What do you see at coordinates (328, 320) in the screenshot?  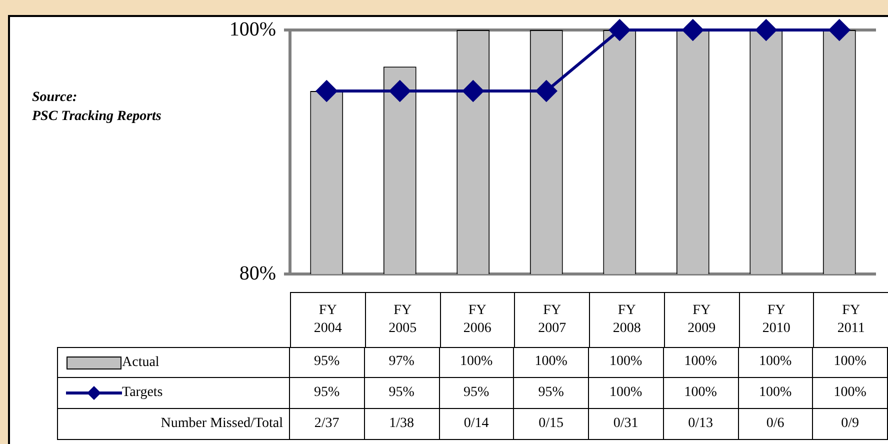 I see `x-tick-label: FY 2004` at bounding box center [328, 320].